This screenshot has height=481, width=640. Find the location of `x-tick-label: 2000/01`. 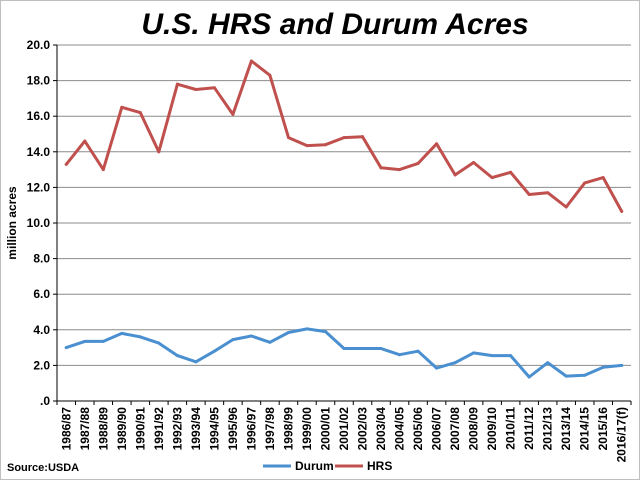

x-tick-label: 2000/01 is located at coordinates (325, 429).